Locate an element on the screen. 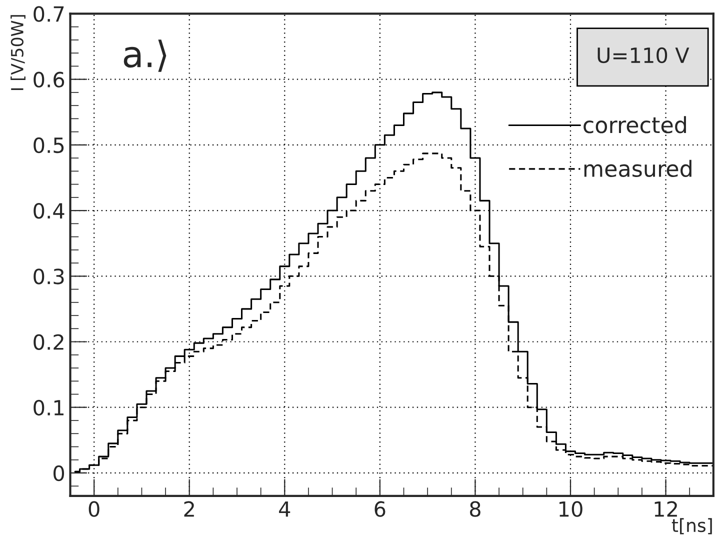 The height and width of the screenshot is (548, 717). legend-label: corrected is located at coordinates (635, 125).